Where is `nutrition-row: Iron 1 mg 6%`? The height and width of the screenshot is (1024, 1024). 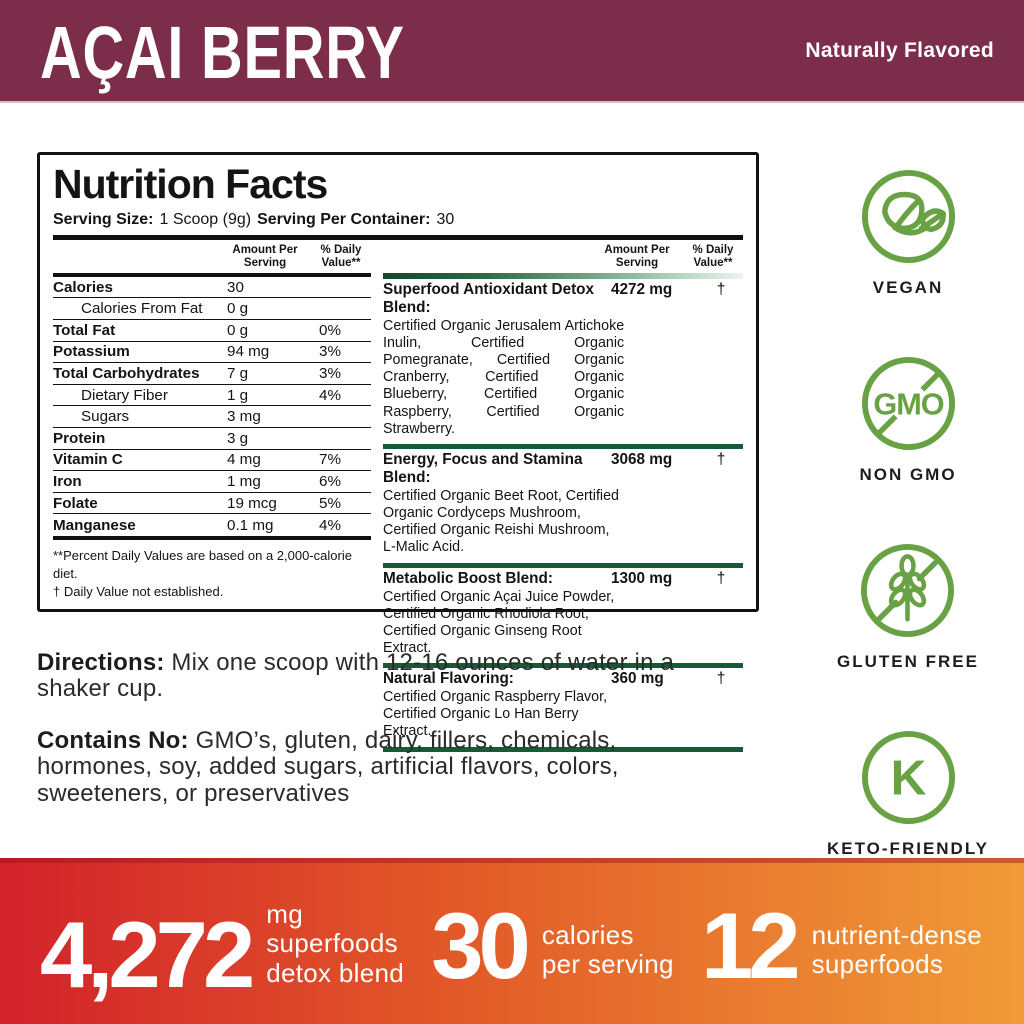 nutrition-row: Iron 1 mg 6% is located at coordinates (212, 482).